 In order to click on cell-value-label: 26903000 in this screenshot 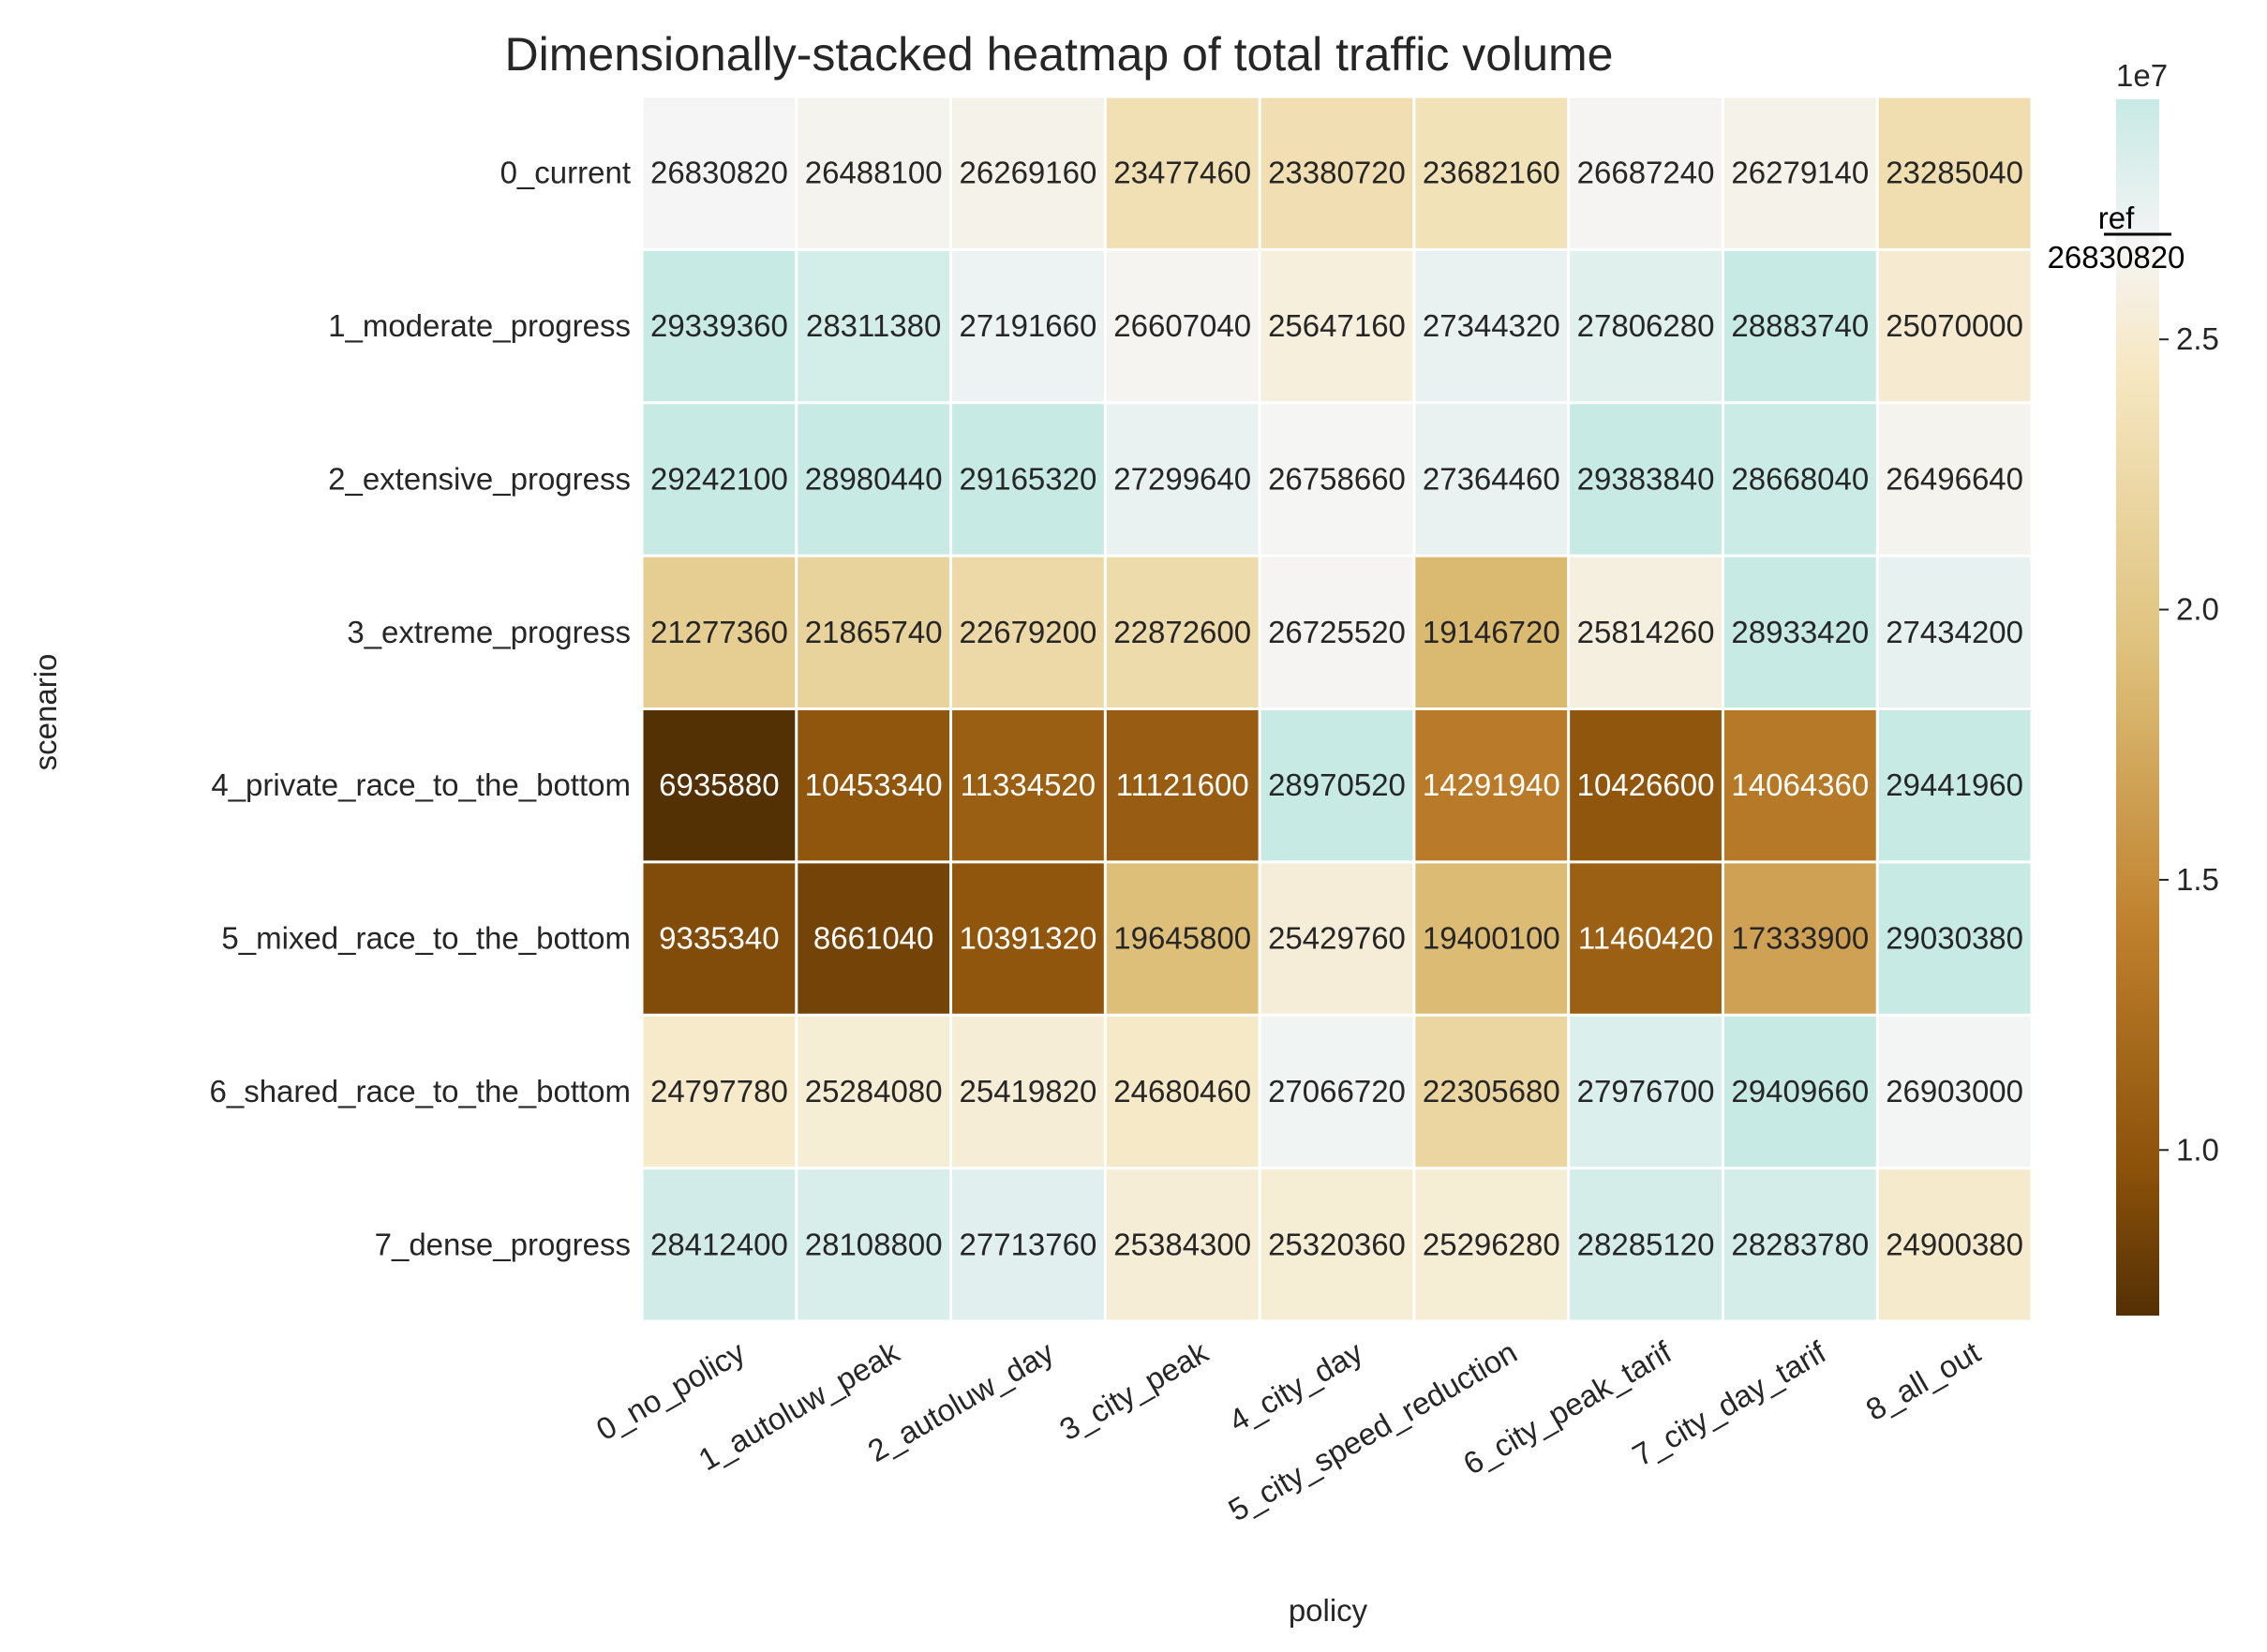, I will do `click(1955, 1091)`.